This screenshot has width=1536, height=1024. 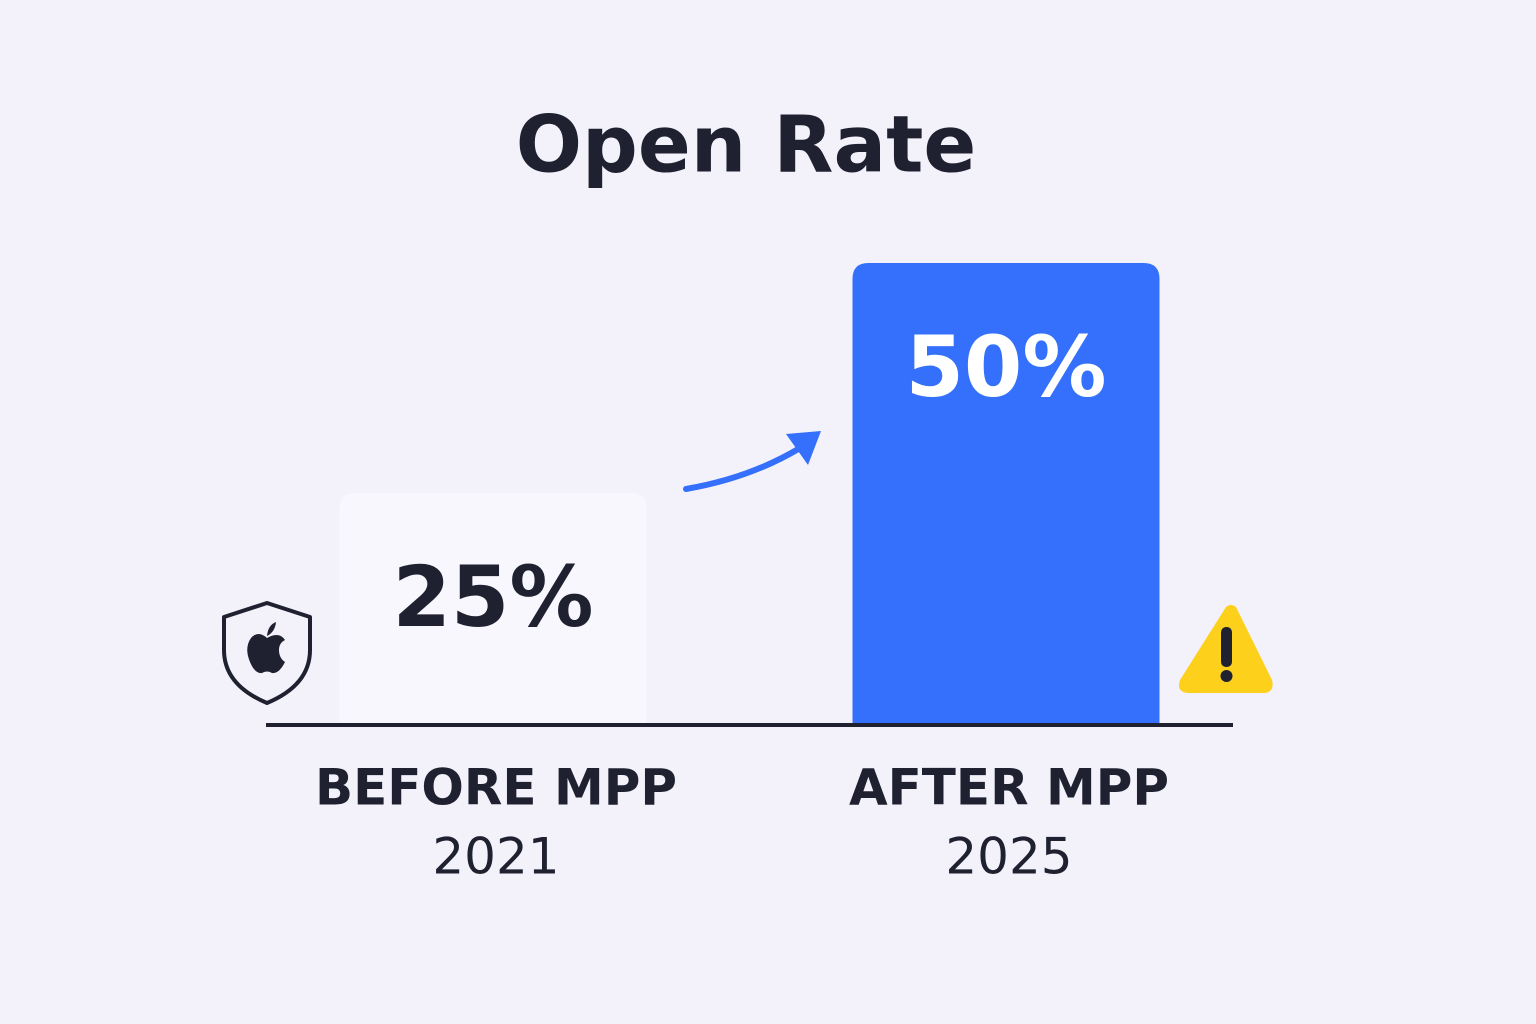 What do you see at coordinates (267, 653) in the screenshot?
I see `privacy-shield-icon` at bounding box center [267, 653].